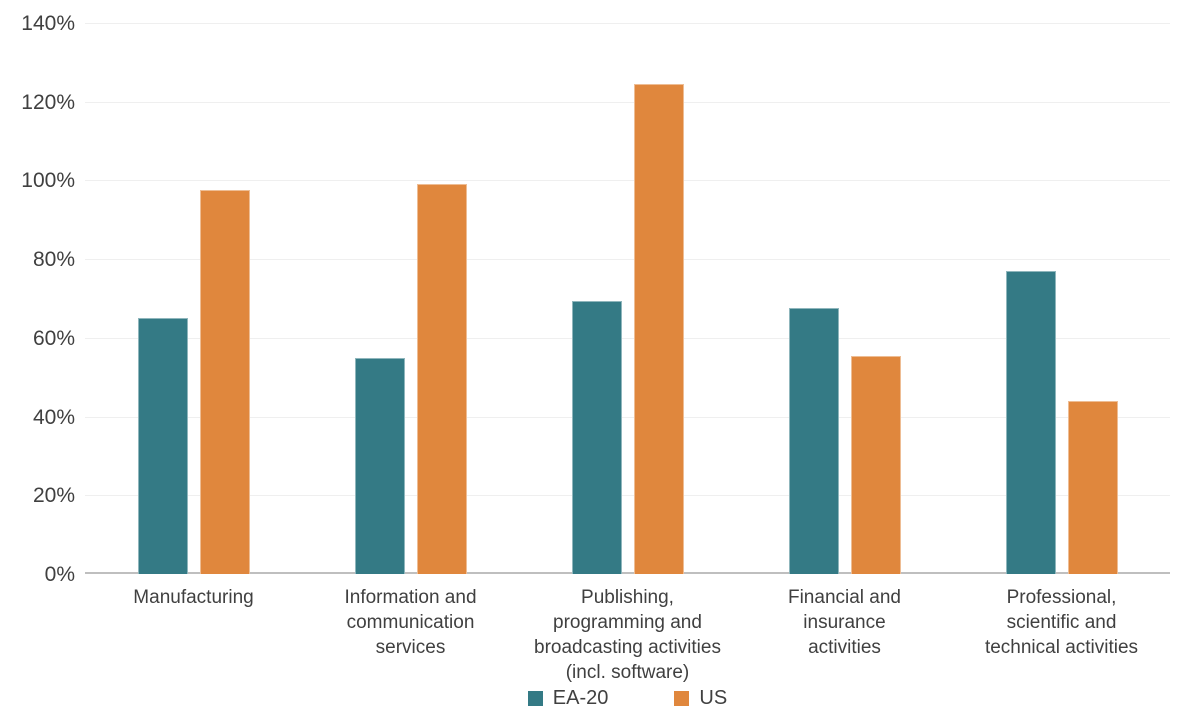 The height and width of the screenshot is (719, 1180). I want to click on category-label: Manufacturing, so click(193, 597).